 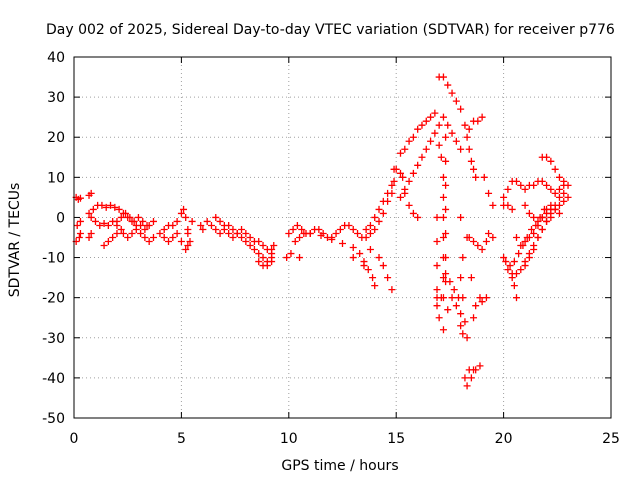 I want to click on x-tick-label: 15, so click(x=396, y=439).